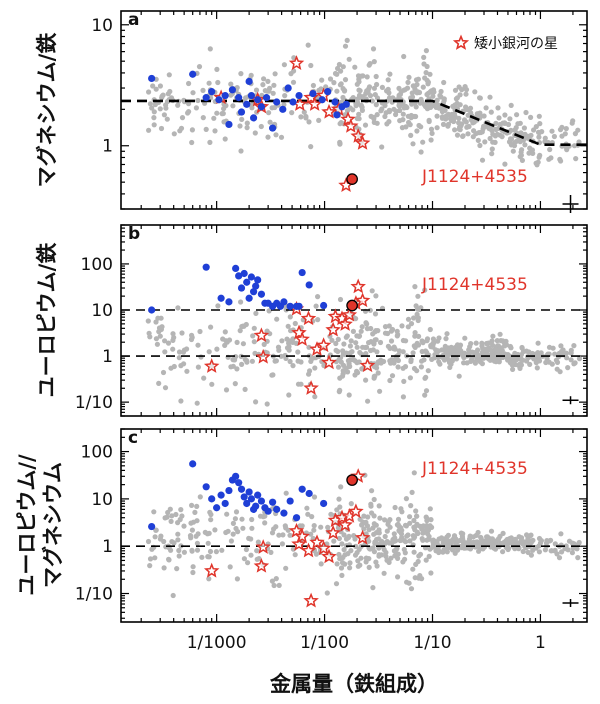  I want to click on panel-a-reference-line, so click(354, 122).